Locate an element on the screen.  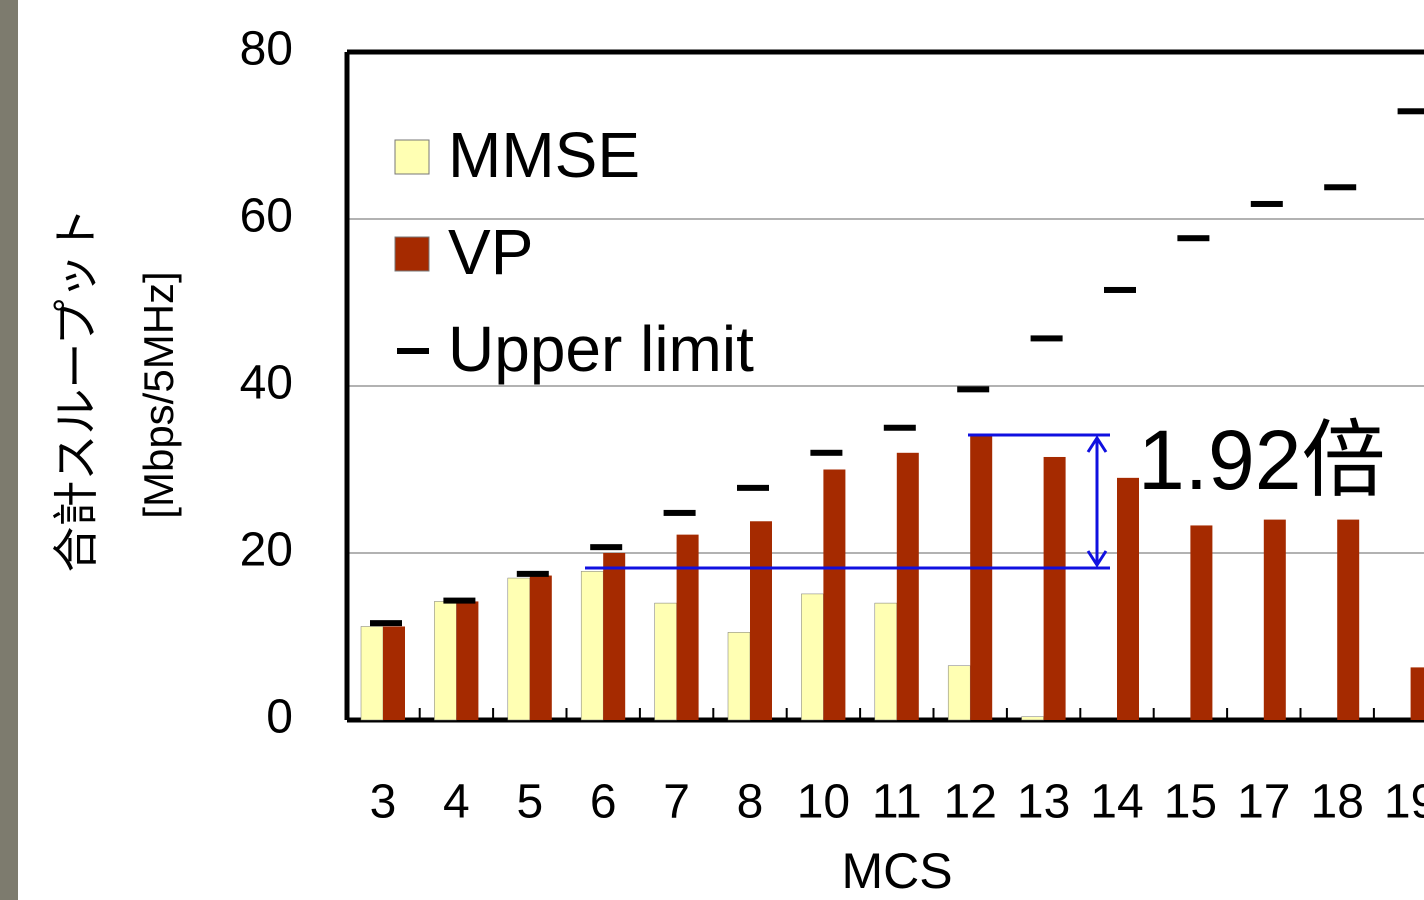
x-axis-label: MCS is located at coordinates (896, 871).